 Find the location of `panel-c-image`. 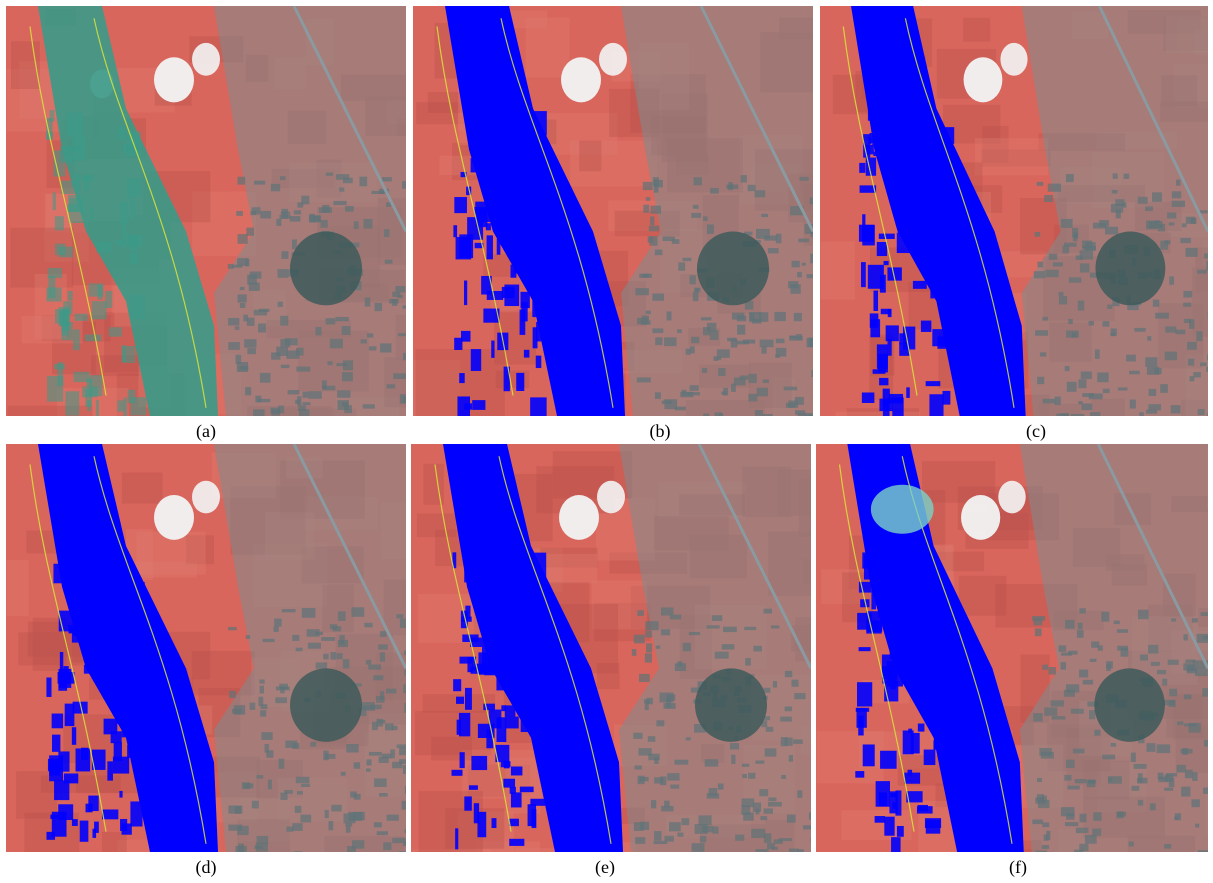

panel-c-image is located at coordinates (1014, 211).